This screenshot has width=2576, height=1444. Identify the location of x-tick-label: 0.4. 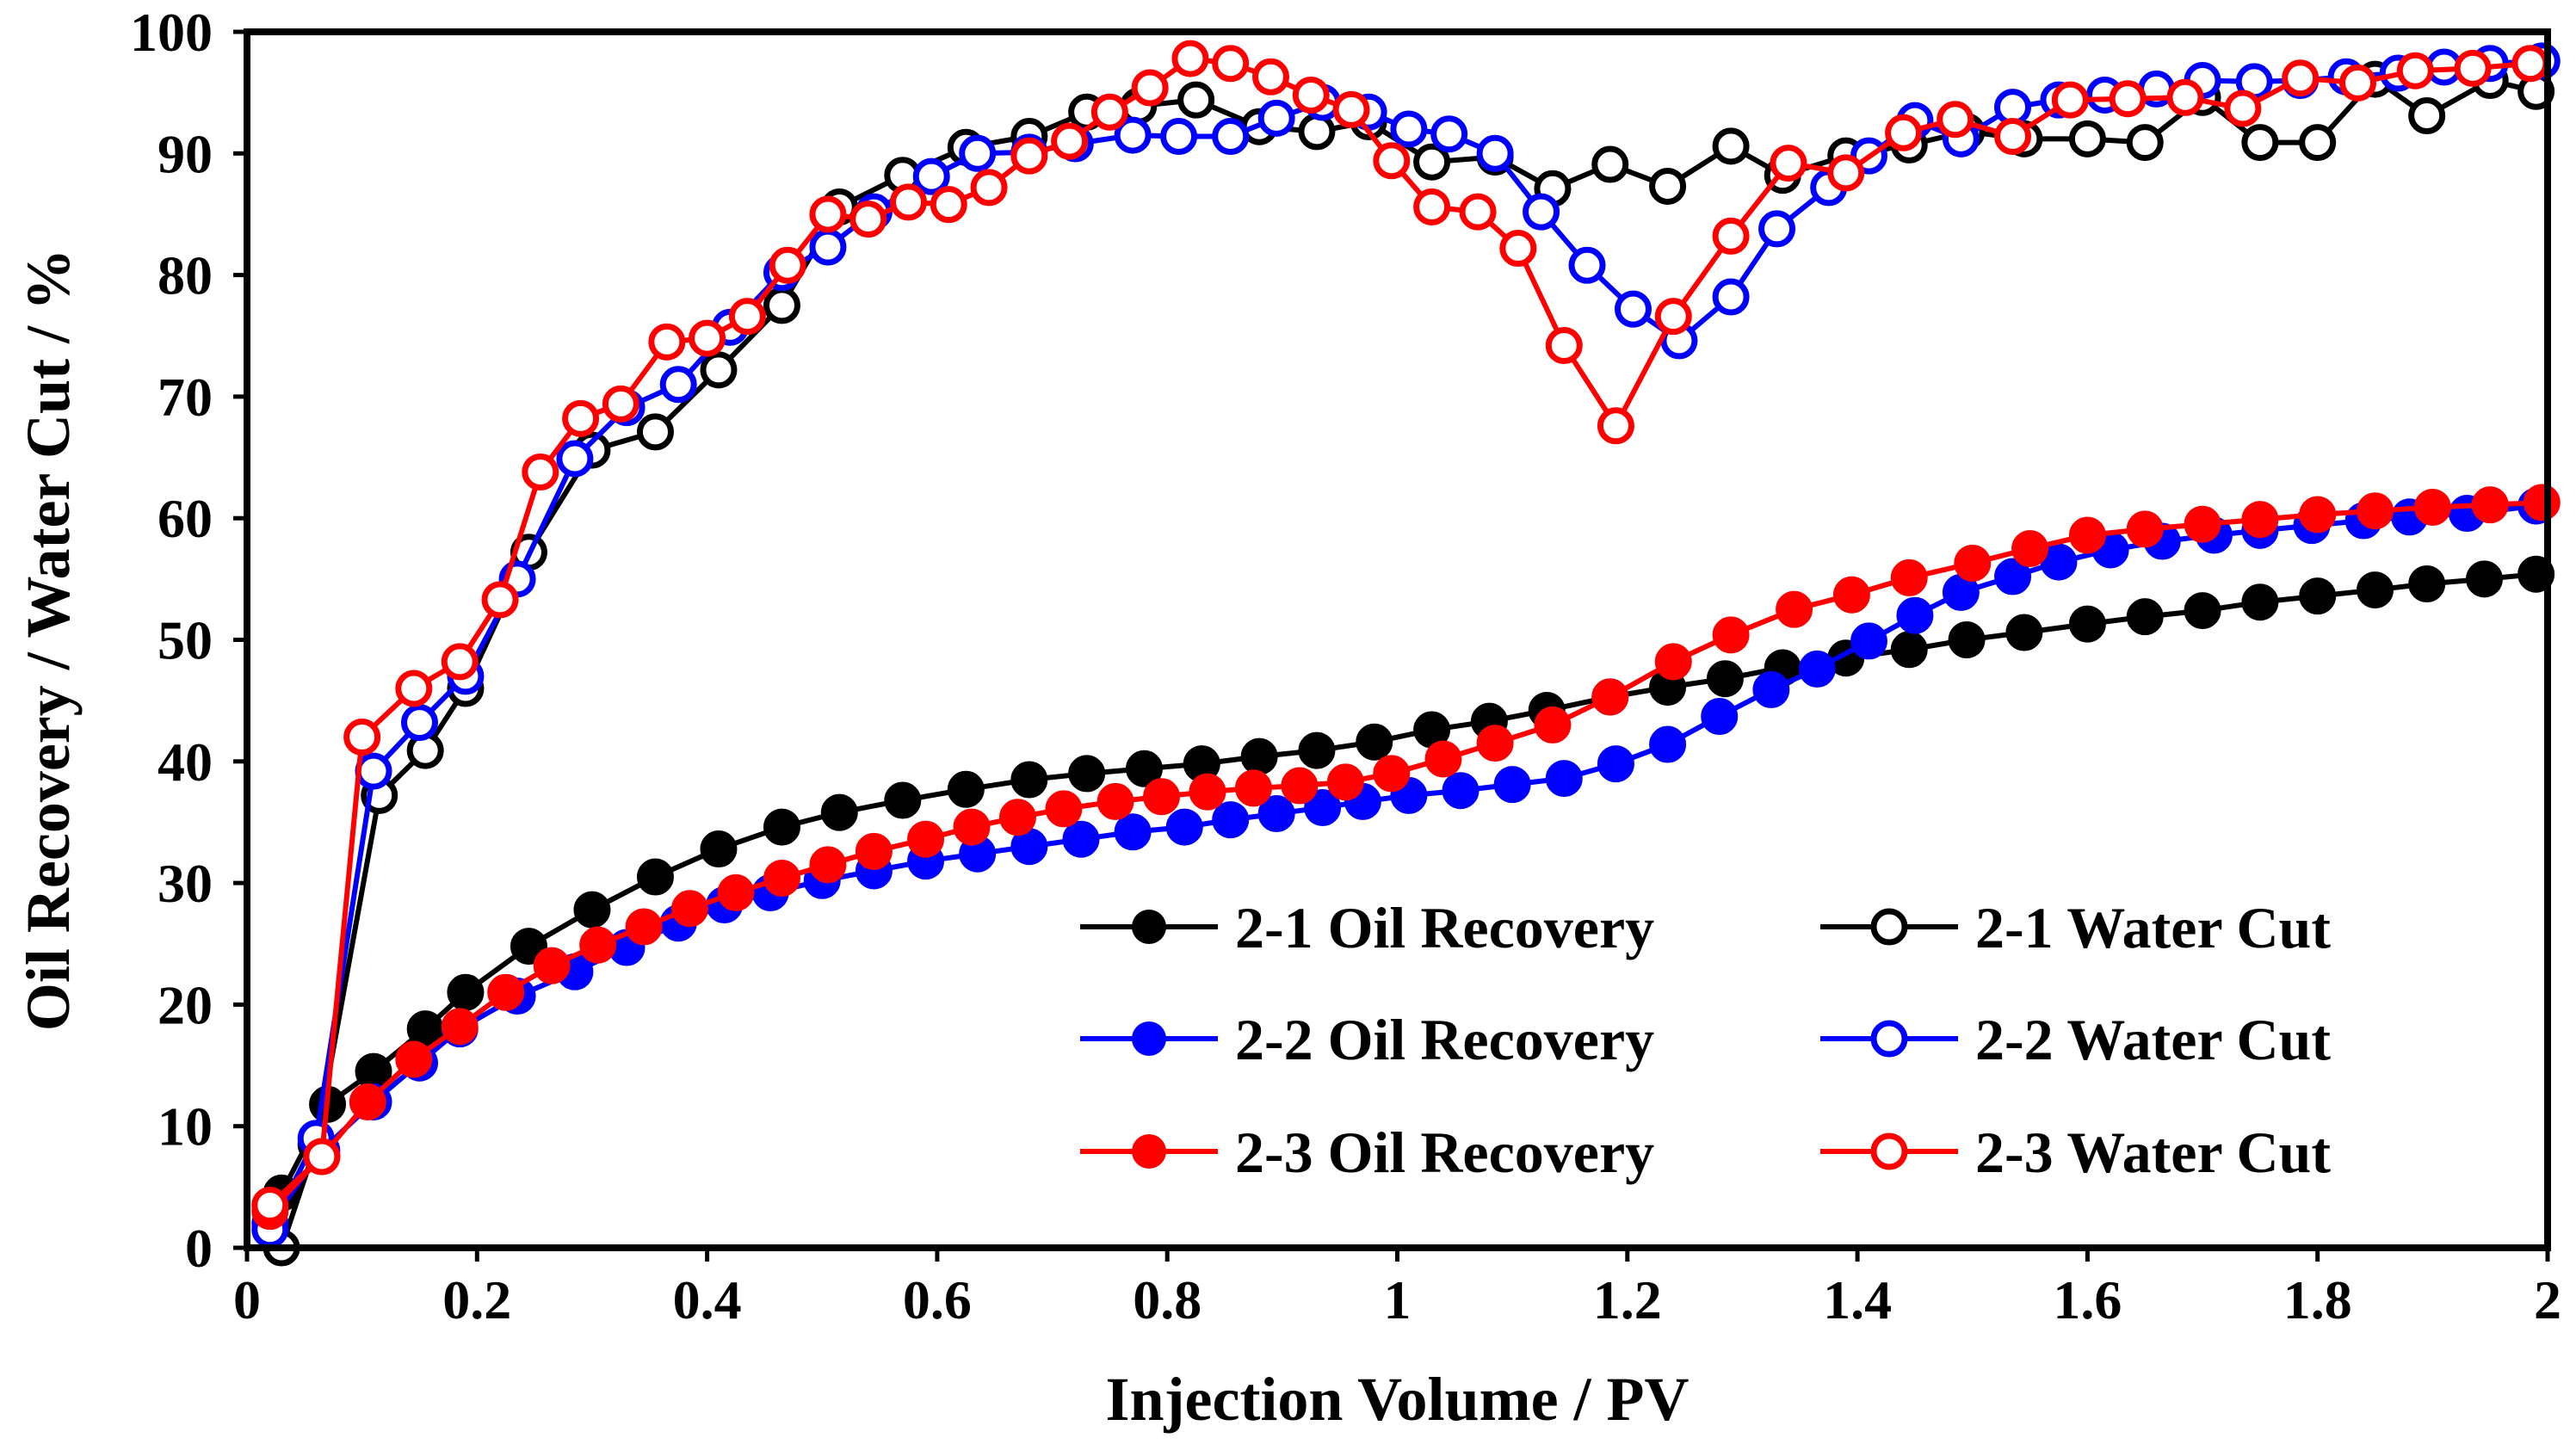
(707, 1299).